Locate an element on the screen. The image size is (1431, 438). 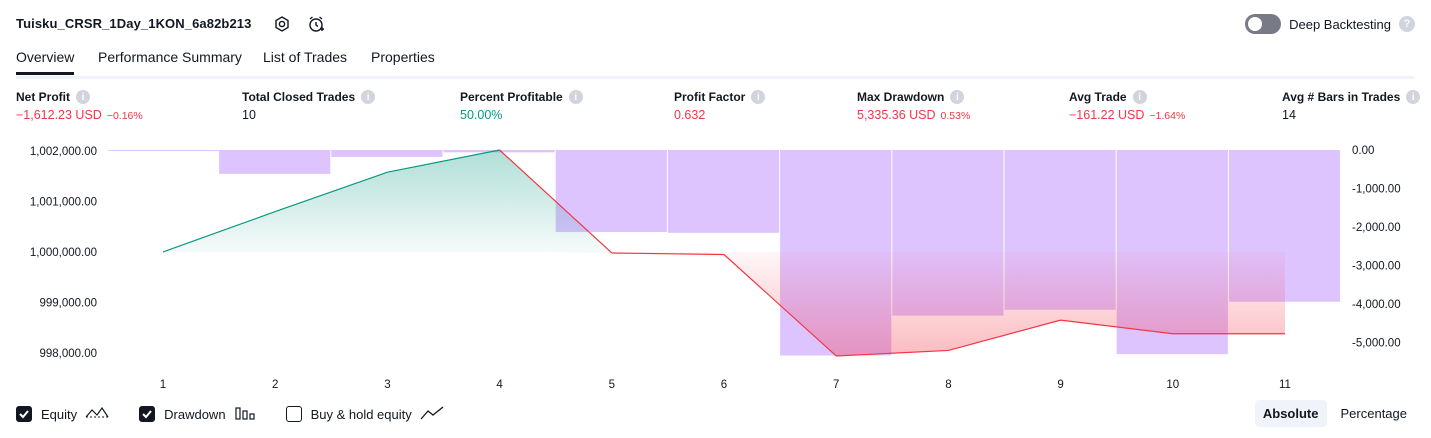
deep-backtesting-label: Deep Backtesting is located at coordinates (1340, 24).